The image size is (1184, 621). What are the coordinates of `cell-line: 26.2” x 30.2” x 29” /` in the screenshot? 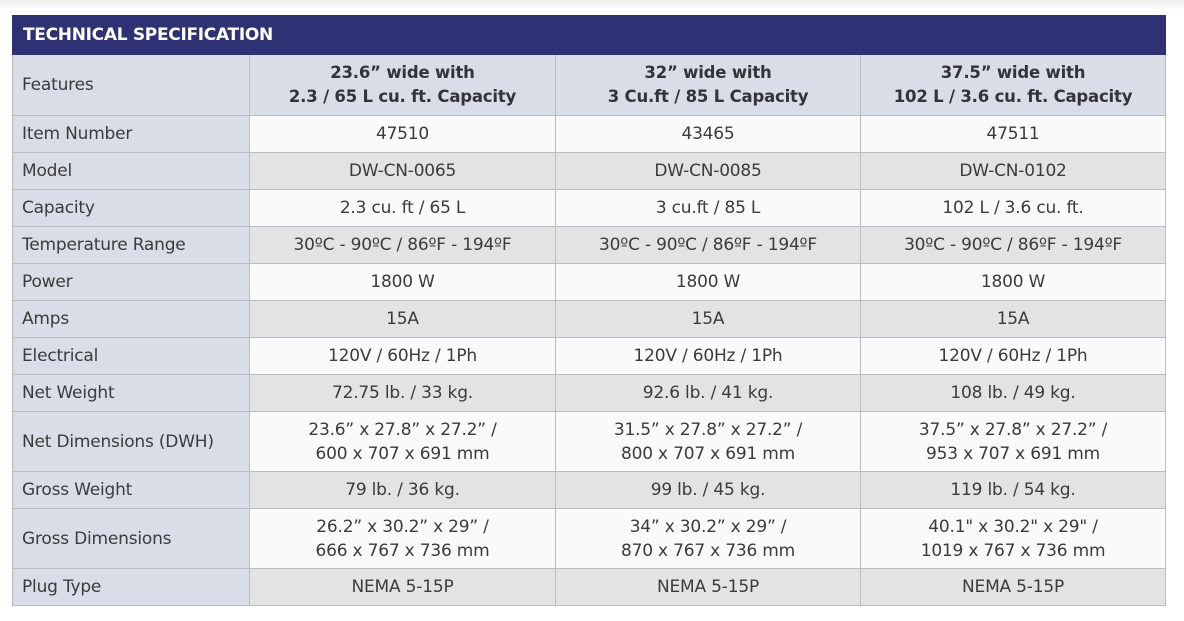 It's located at (402, 526).